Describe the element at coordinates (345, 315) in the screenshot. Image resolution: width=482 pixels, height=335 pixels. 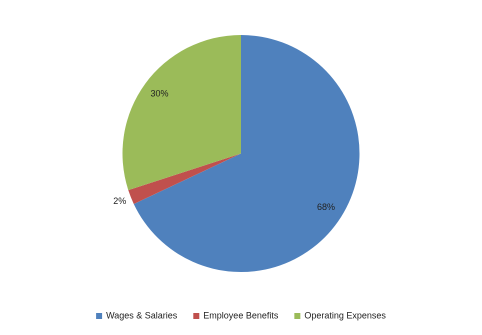
I see `legend-label: Operating Expenses` at that location.